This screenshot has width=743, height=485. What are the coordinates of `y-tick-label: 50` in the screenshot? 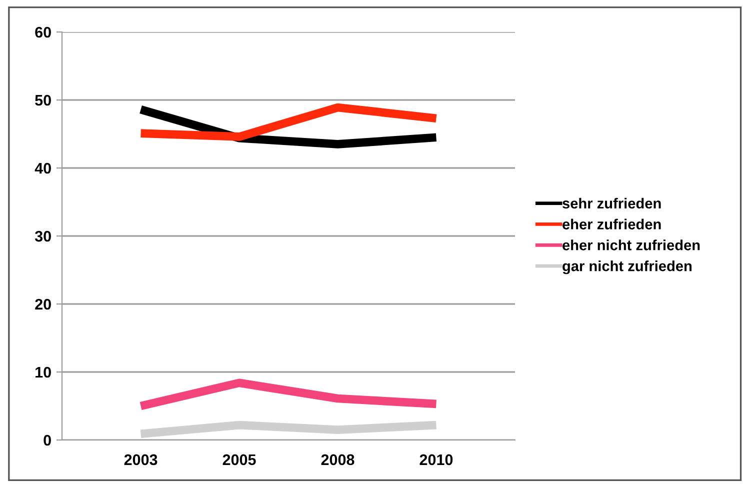 It's located at (43, 100).